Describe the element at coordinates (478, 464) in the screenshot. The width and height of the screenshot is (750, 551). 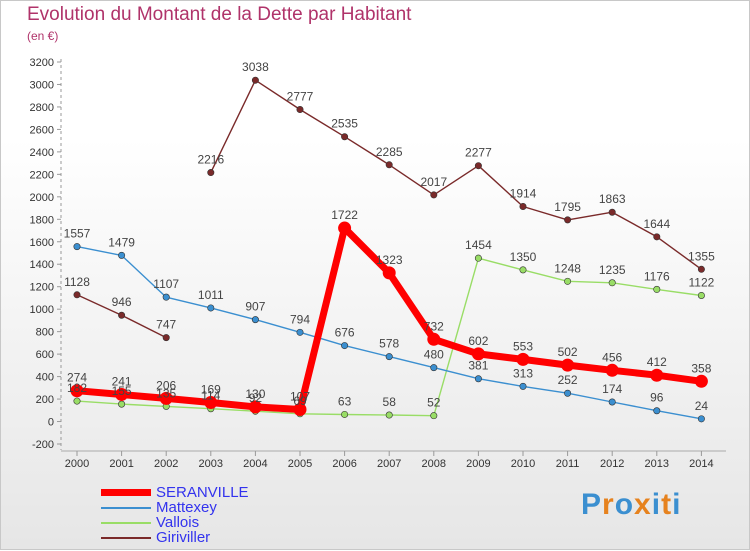
I see `x-tick-label: 2009` at that location.